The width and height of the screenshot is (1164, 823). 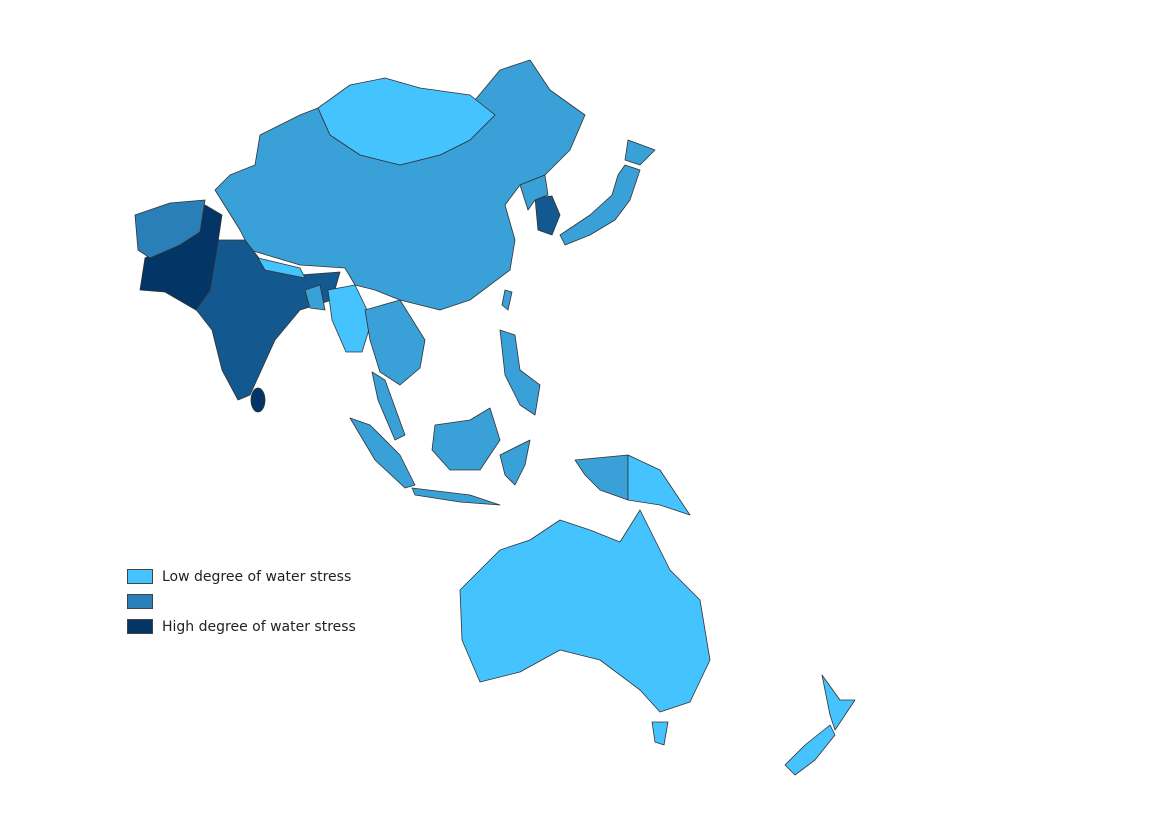 I want to click on country-indochina, so click(x=395, y=342).